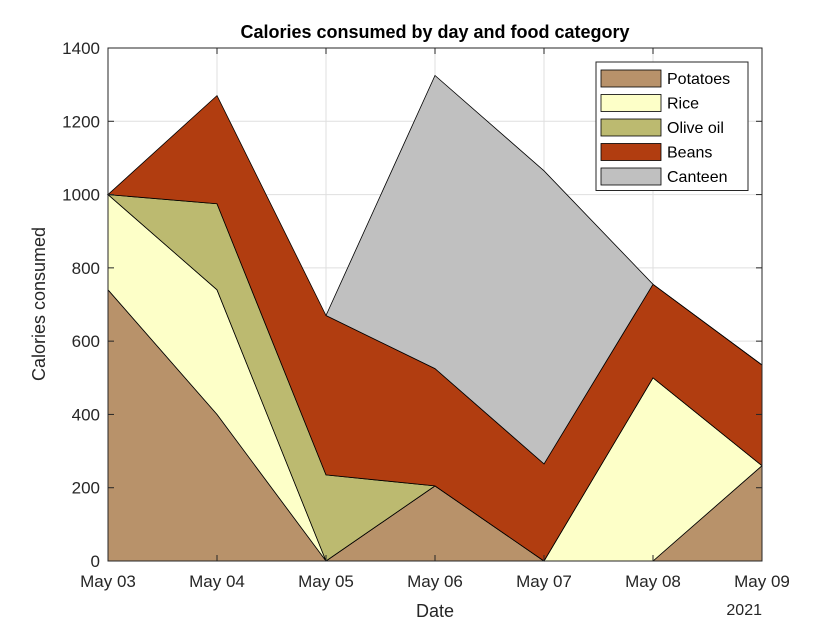 The height and width of the screenshot is (635, 840). Describe the element at coordinates (81, 121) in the screenshot. I see `y-tick-label: 1200` at that location.